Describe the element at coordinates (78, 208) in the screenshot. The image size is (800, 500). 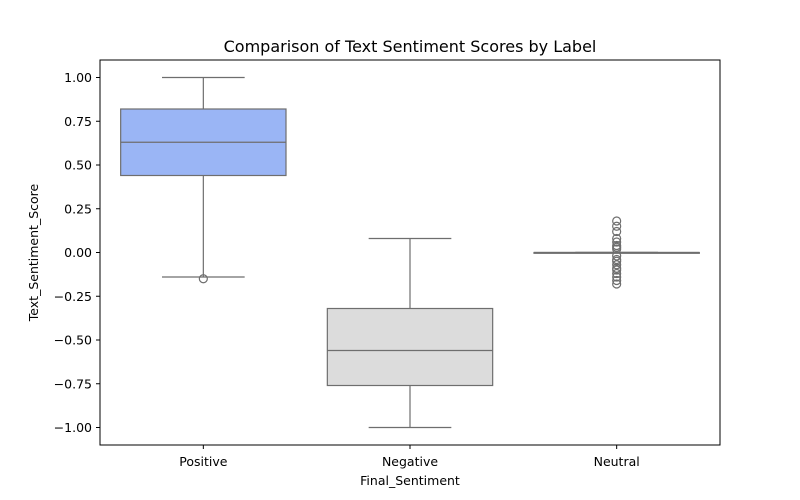
I see `y-tick-label: 0.25` at that location.